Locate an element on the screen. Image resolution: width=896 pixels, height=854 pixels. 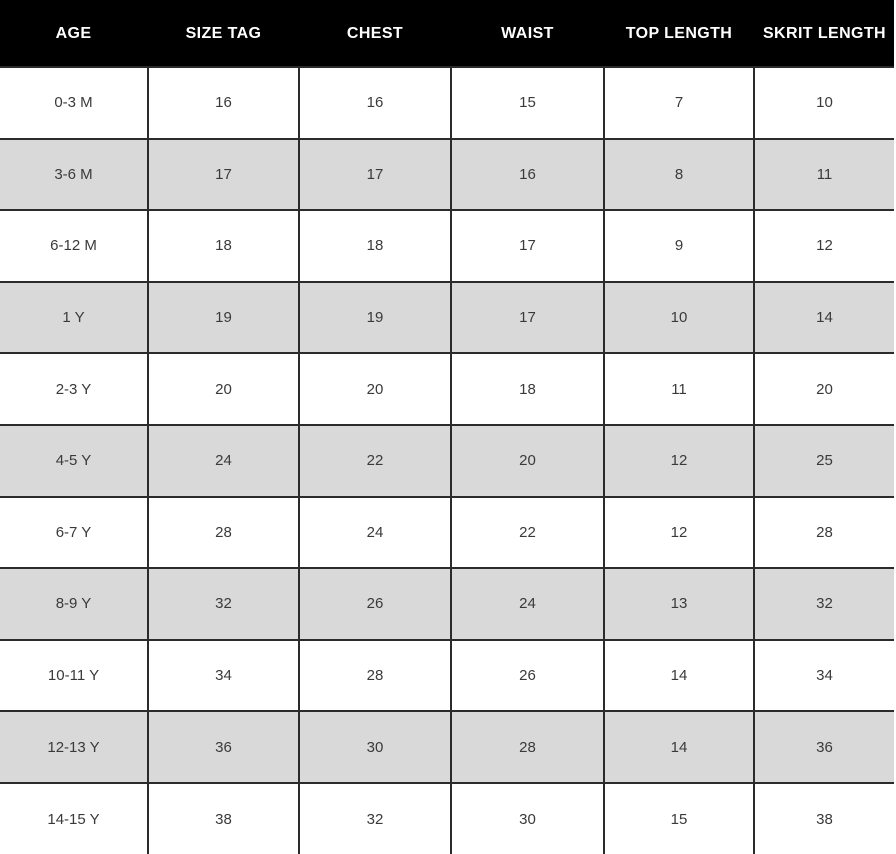
column-header: WAIST is located at coordinates (527, 34).